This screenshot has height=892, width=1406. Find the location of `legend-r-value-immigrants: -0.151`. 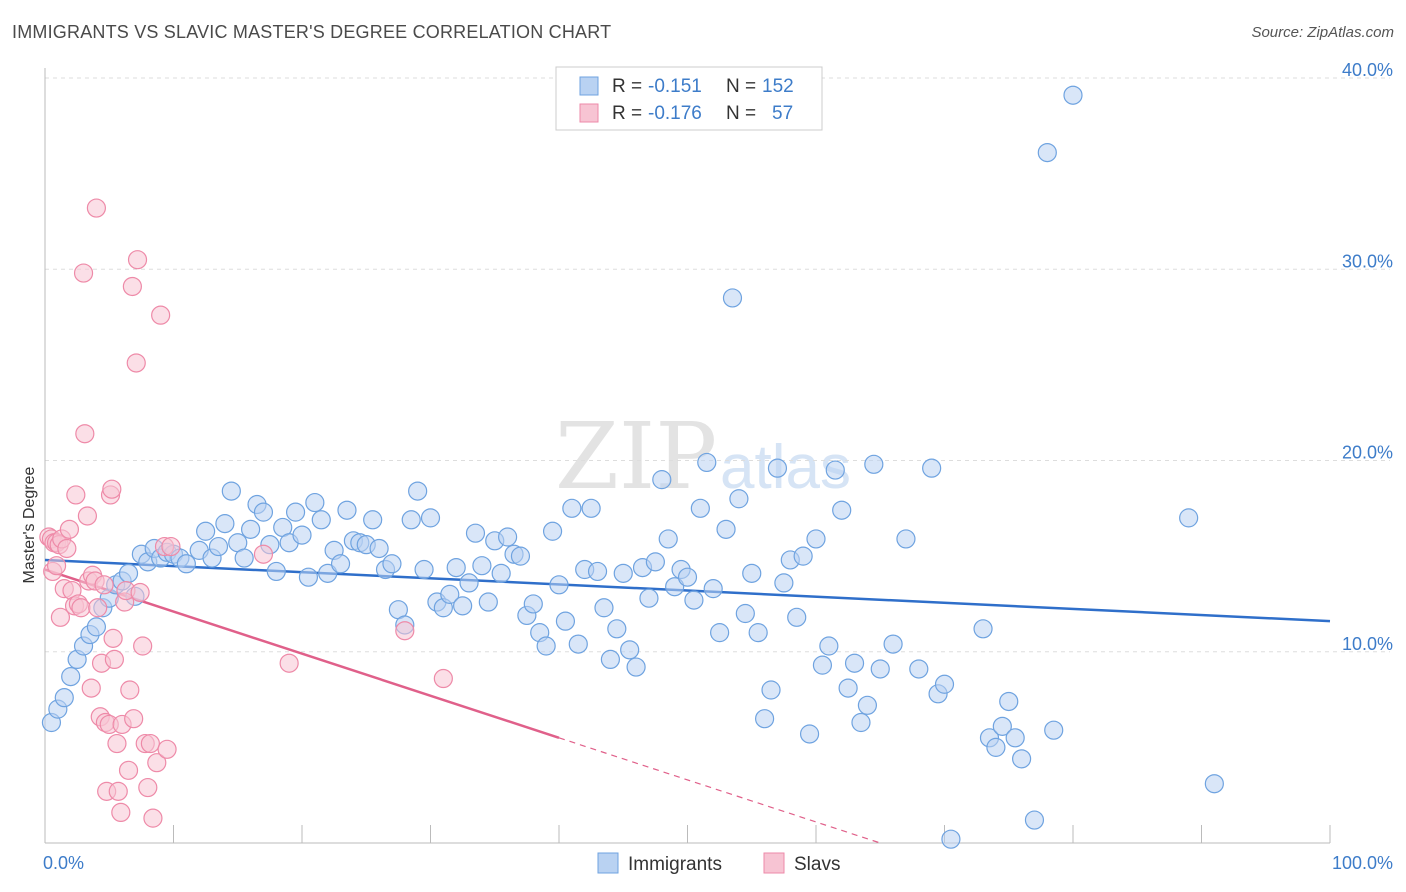

legend-r-value-immigrants: -0.151 is located at coordinates (675, 86).